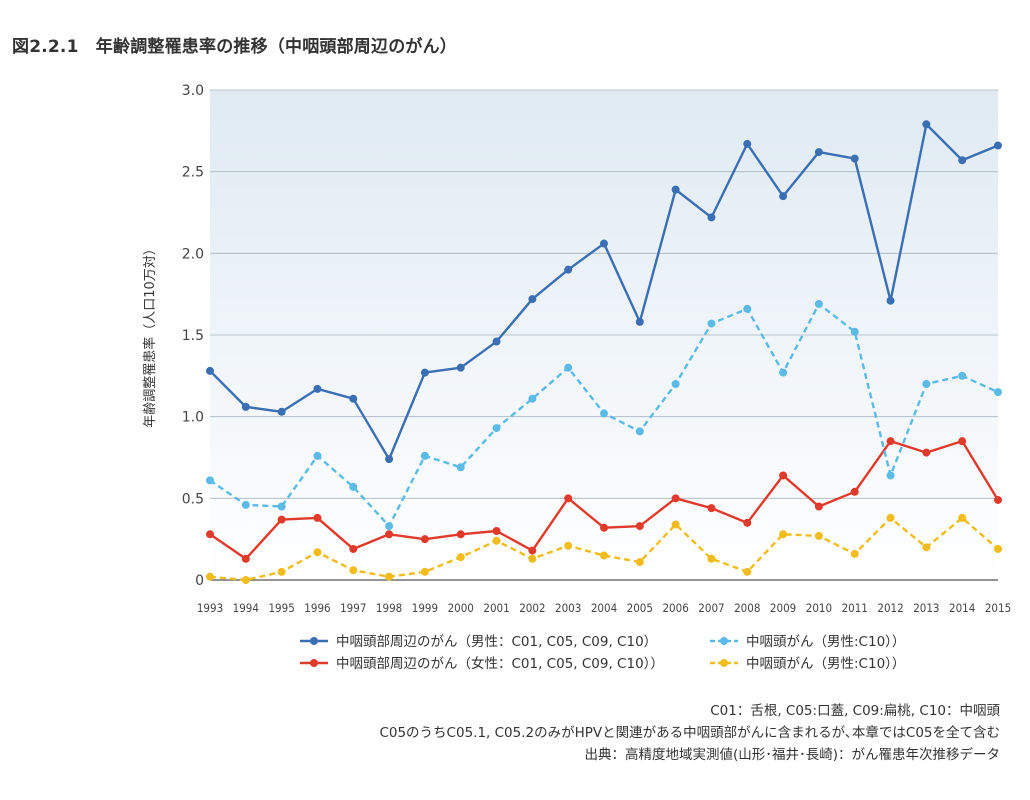 The width and height of the screenshot is (1030, 800). I want to click on x-tick-label: 2004, so click(604, 608).